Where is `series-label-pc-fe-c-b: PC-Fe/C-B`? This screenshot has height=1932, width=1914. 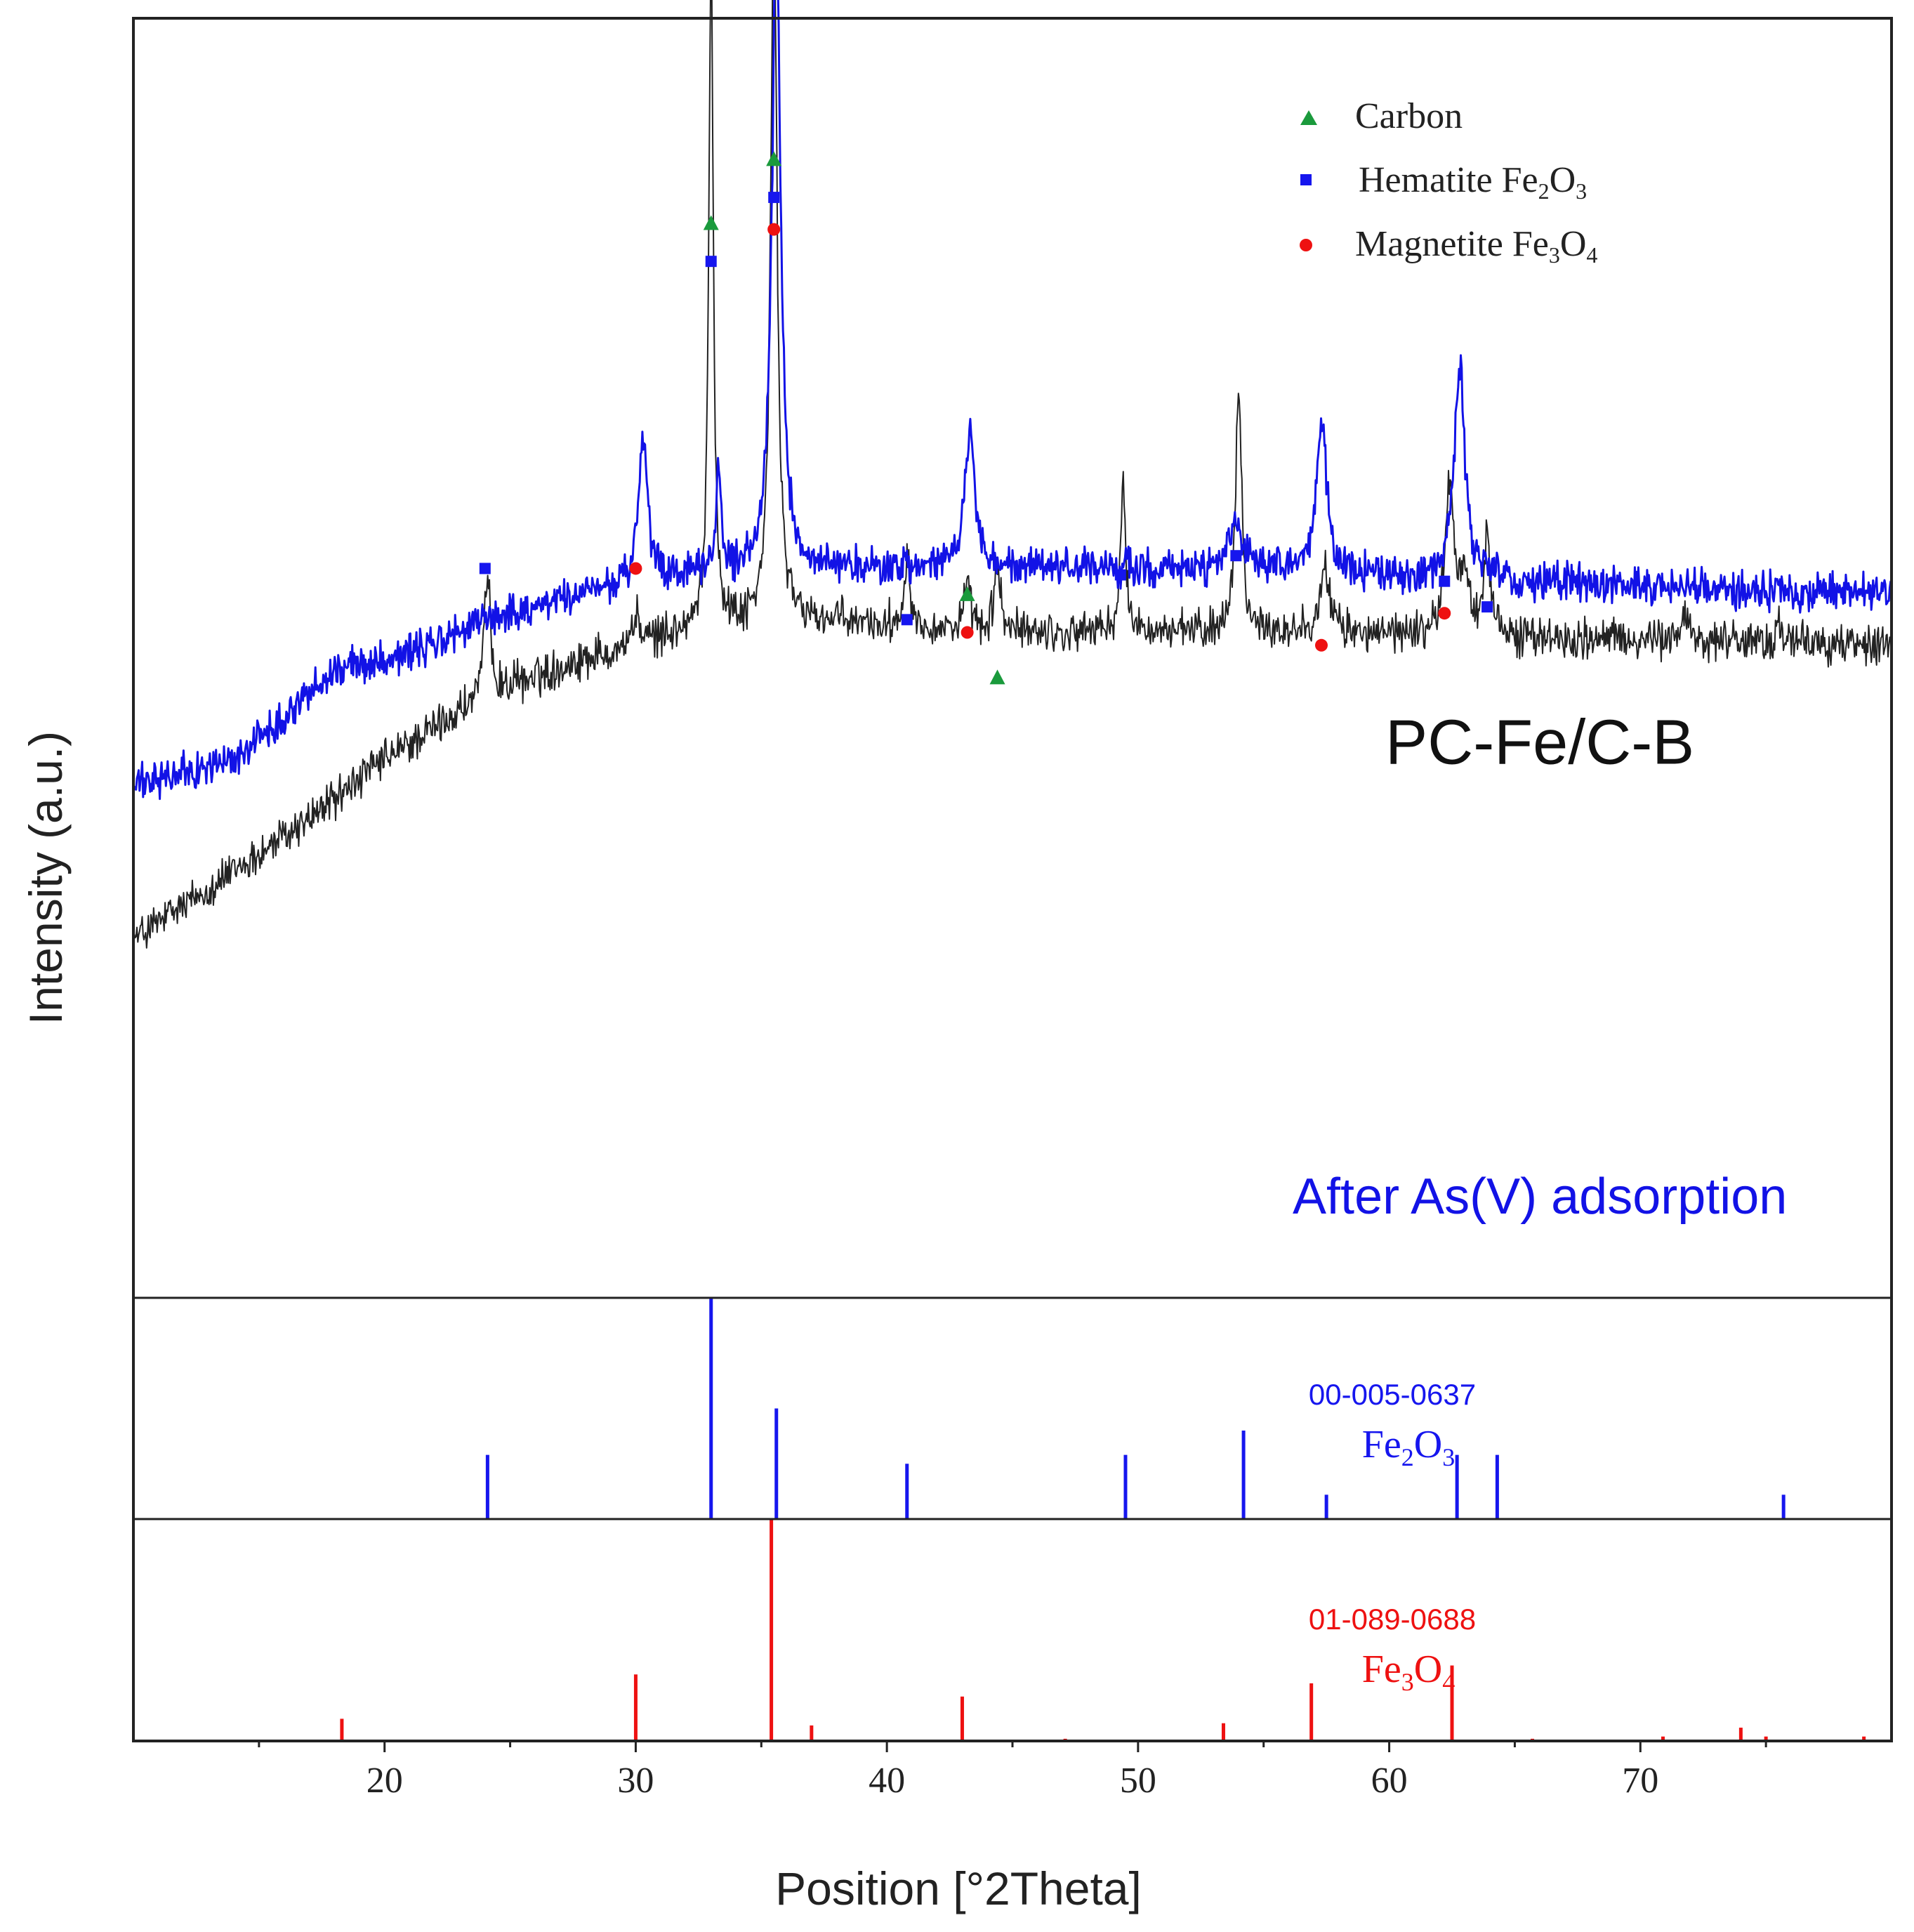
series-label-pc-fe-c-b: PC-Fe/C-B is located at coordinates (1539, 742).